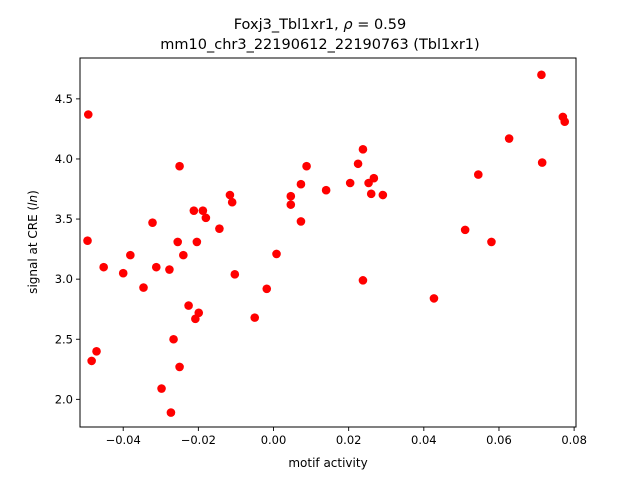 Image resolution: width=640 pixels, height=480 pixels. What do you see at coordinates (64, 279) in the screenshot?
I see `y-tick-label: 3.0` at bounding box center [64, 279].